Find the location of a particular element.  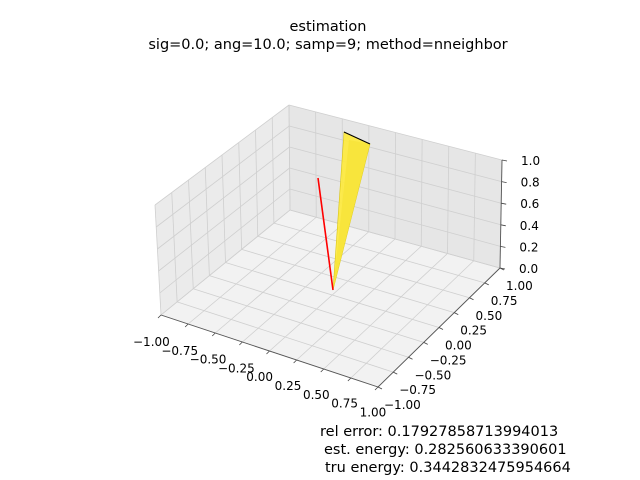

x-tick-label: 0.75 is located at coordinates (344, 404).